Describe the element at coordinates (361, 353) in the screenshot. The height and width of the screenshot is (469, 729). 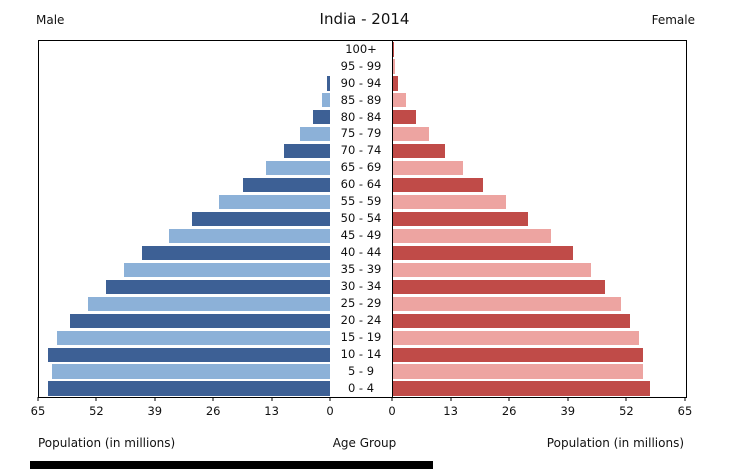
I see `age-group-label: 10 - 14` at that location.